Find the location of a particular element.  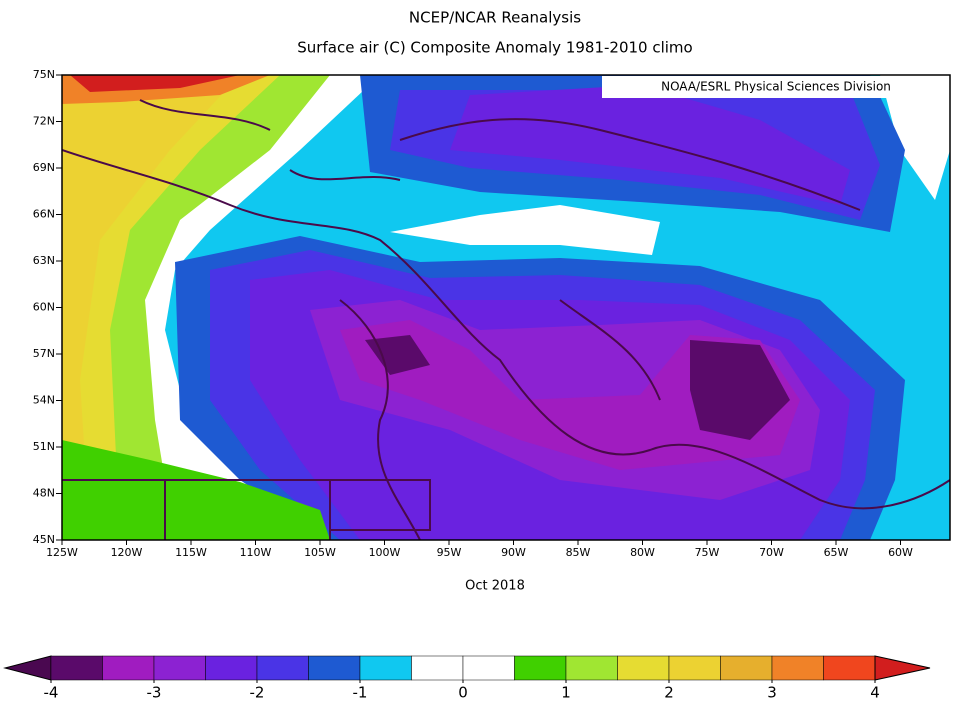

lat-label: 57N is located at coordinates (44, 353).